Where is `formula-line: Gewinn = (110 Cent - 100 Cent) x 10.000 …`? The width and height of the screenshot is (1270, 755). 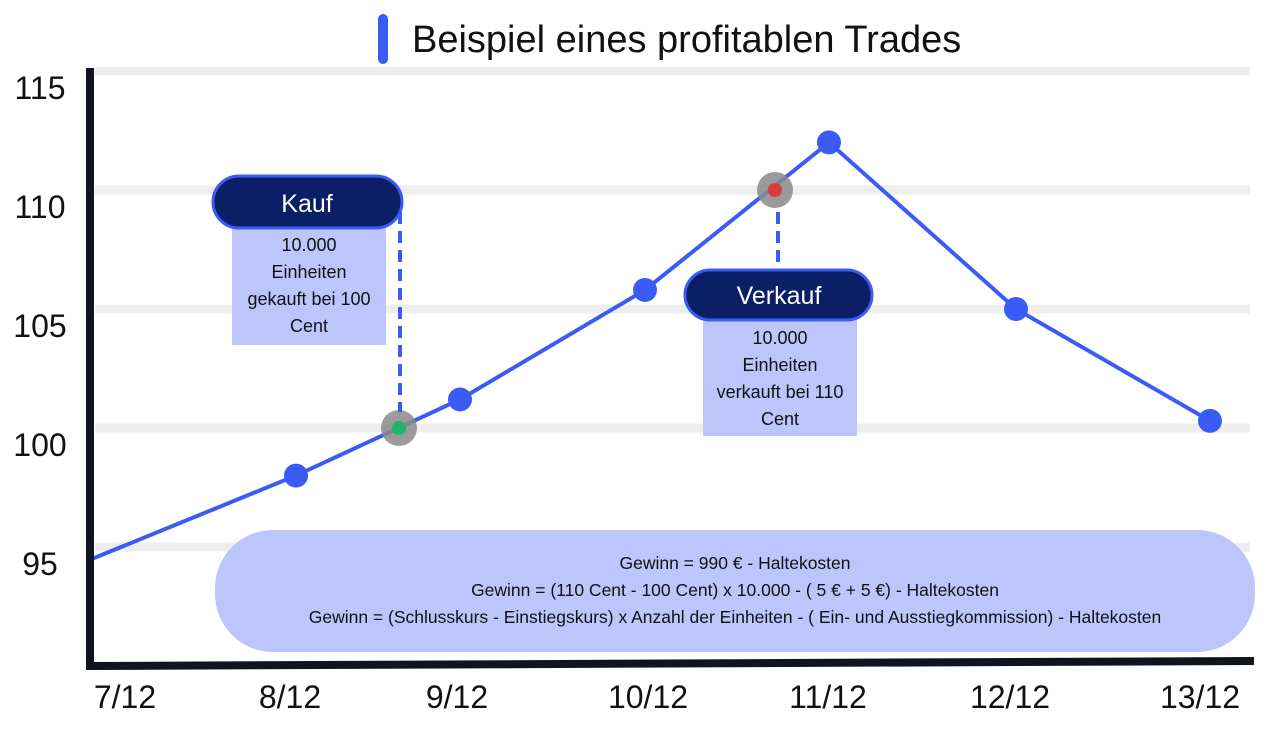
formula-line: Gewinn = (110 Cent - 100 Cent) x 10.000 … is located at coordinates (735, 590).